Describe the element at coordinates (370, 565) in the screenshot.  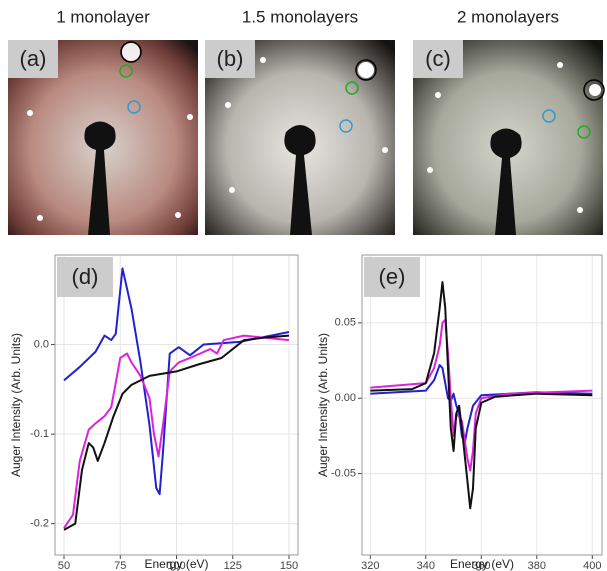
I see `x-tick-label: 320` at that location.